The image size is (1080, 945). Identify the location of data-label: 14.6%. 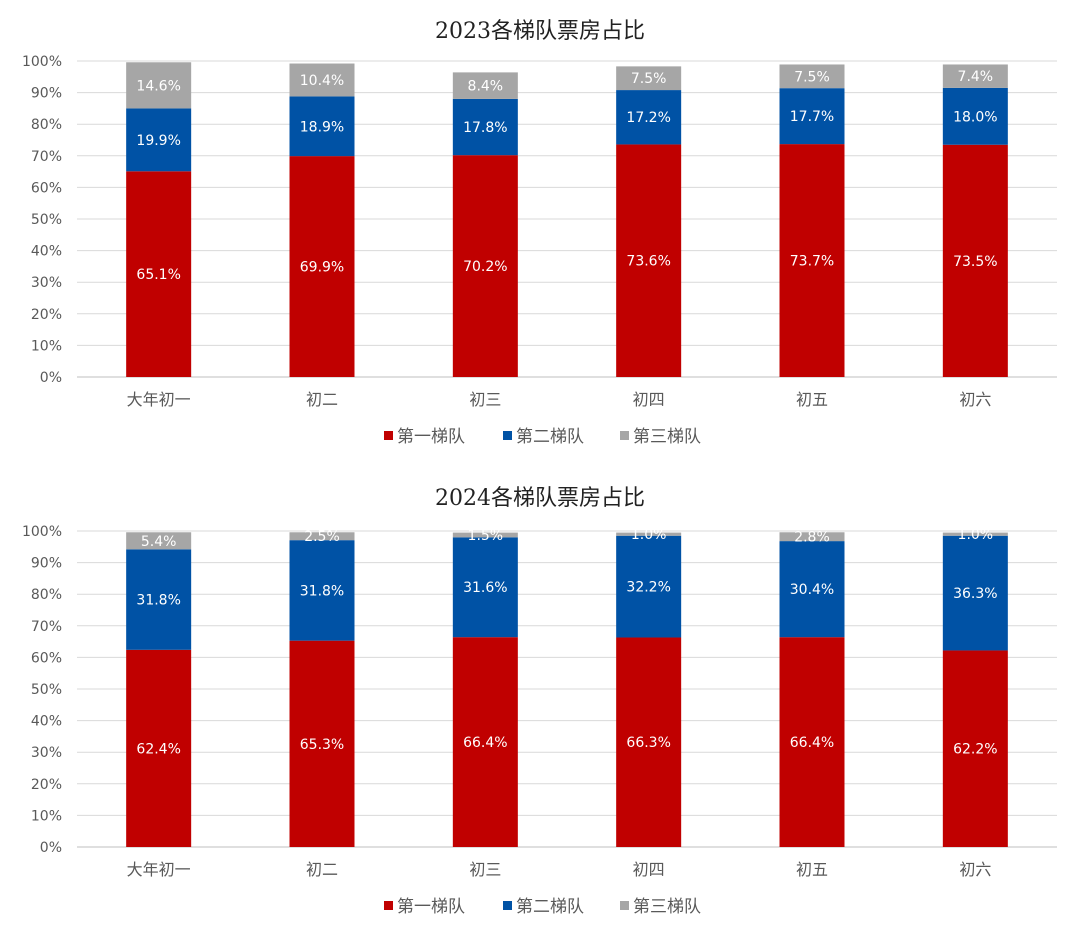
(158, 86).